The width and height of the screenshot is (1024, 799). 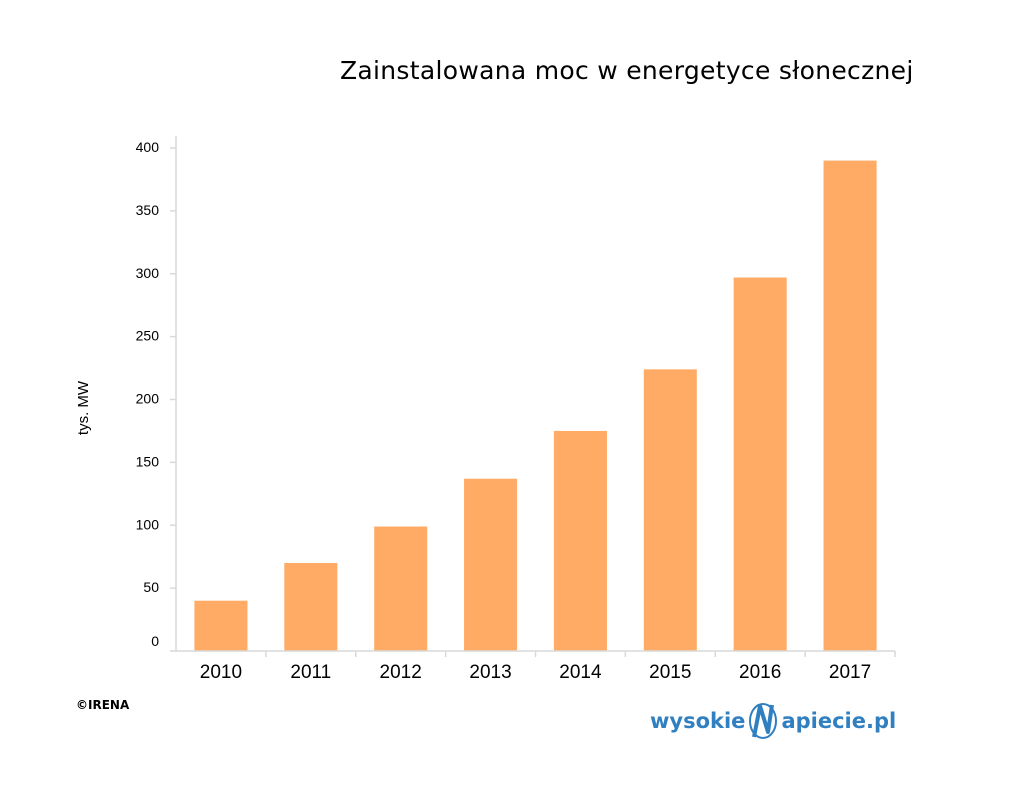 I want to click on x-tick-label-2015: 2015, so click(x=670, y=672).